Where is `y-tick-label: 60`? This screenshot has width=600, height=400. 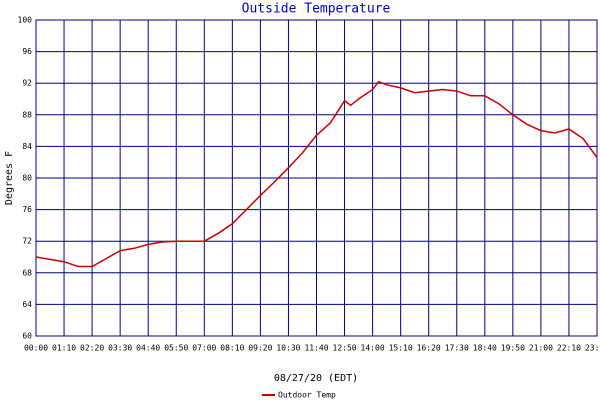 y-tick-label: 60 is located at coordinates (27, 336).